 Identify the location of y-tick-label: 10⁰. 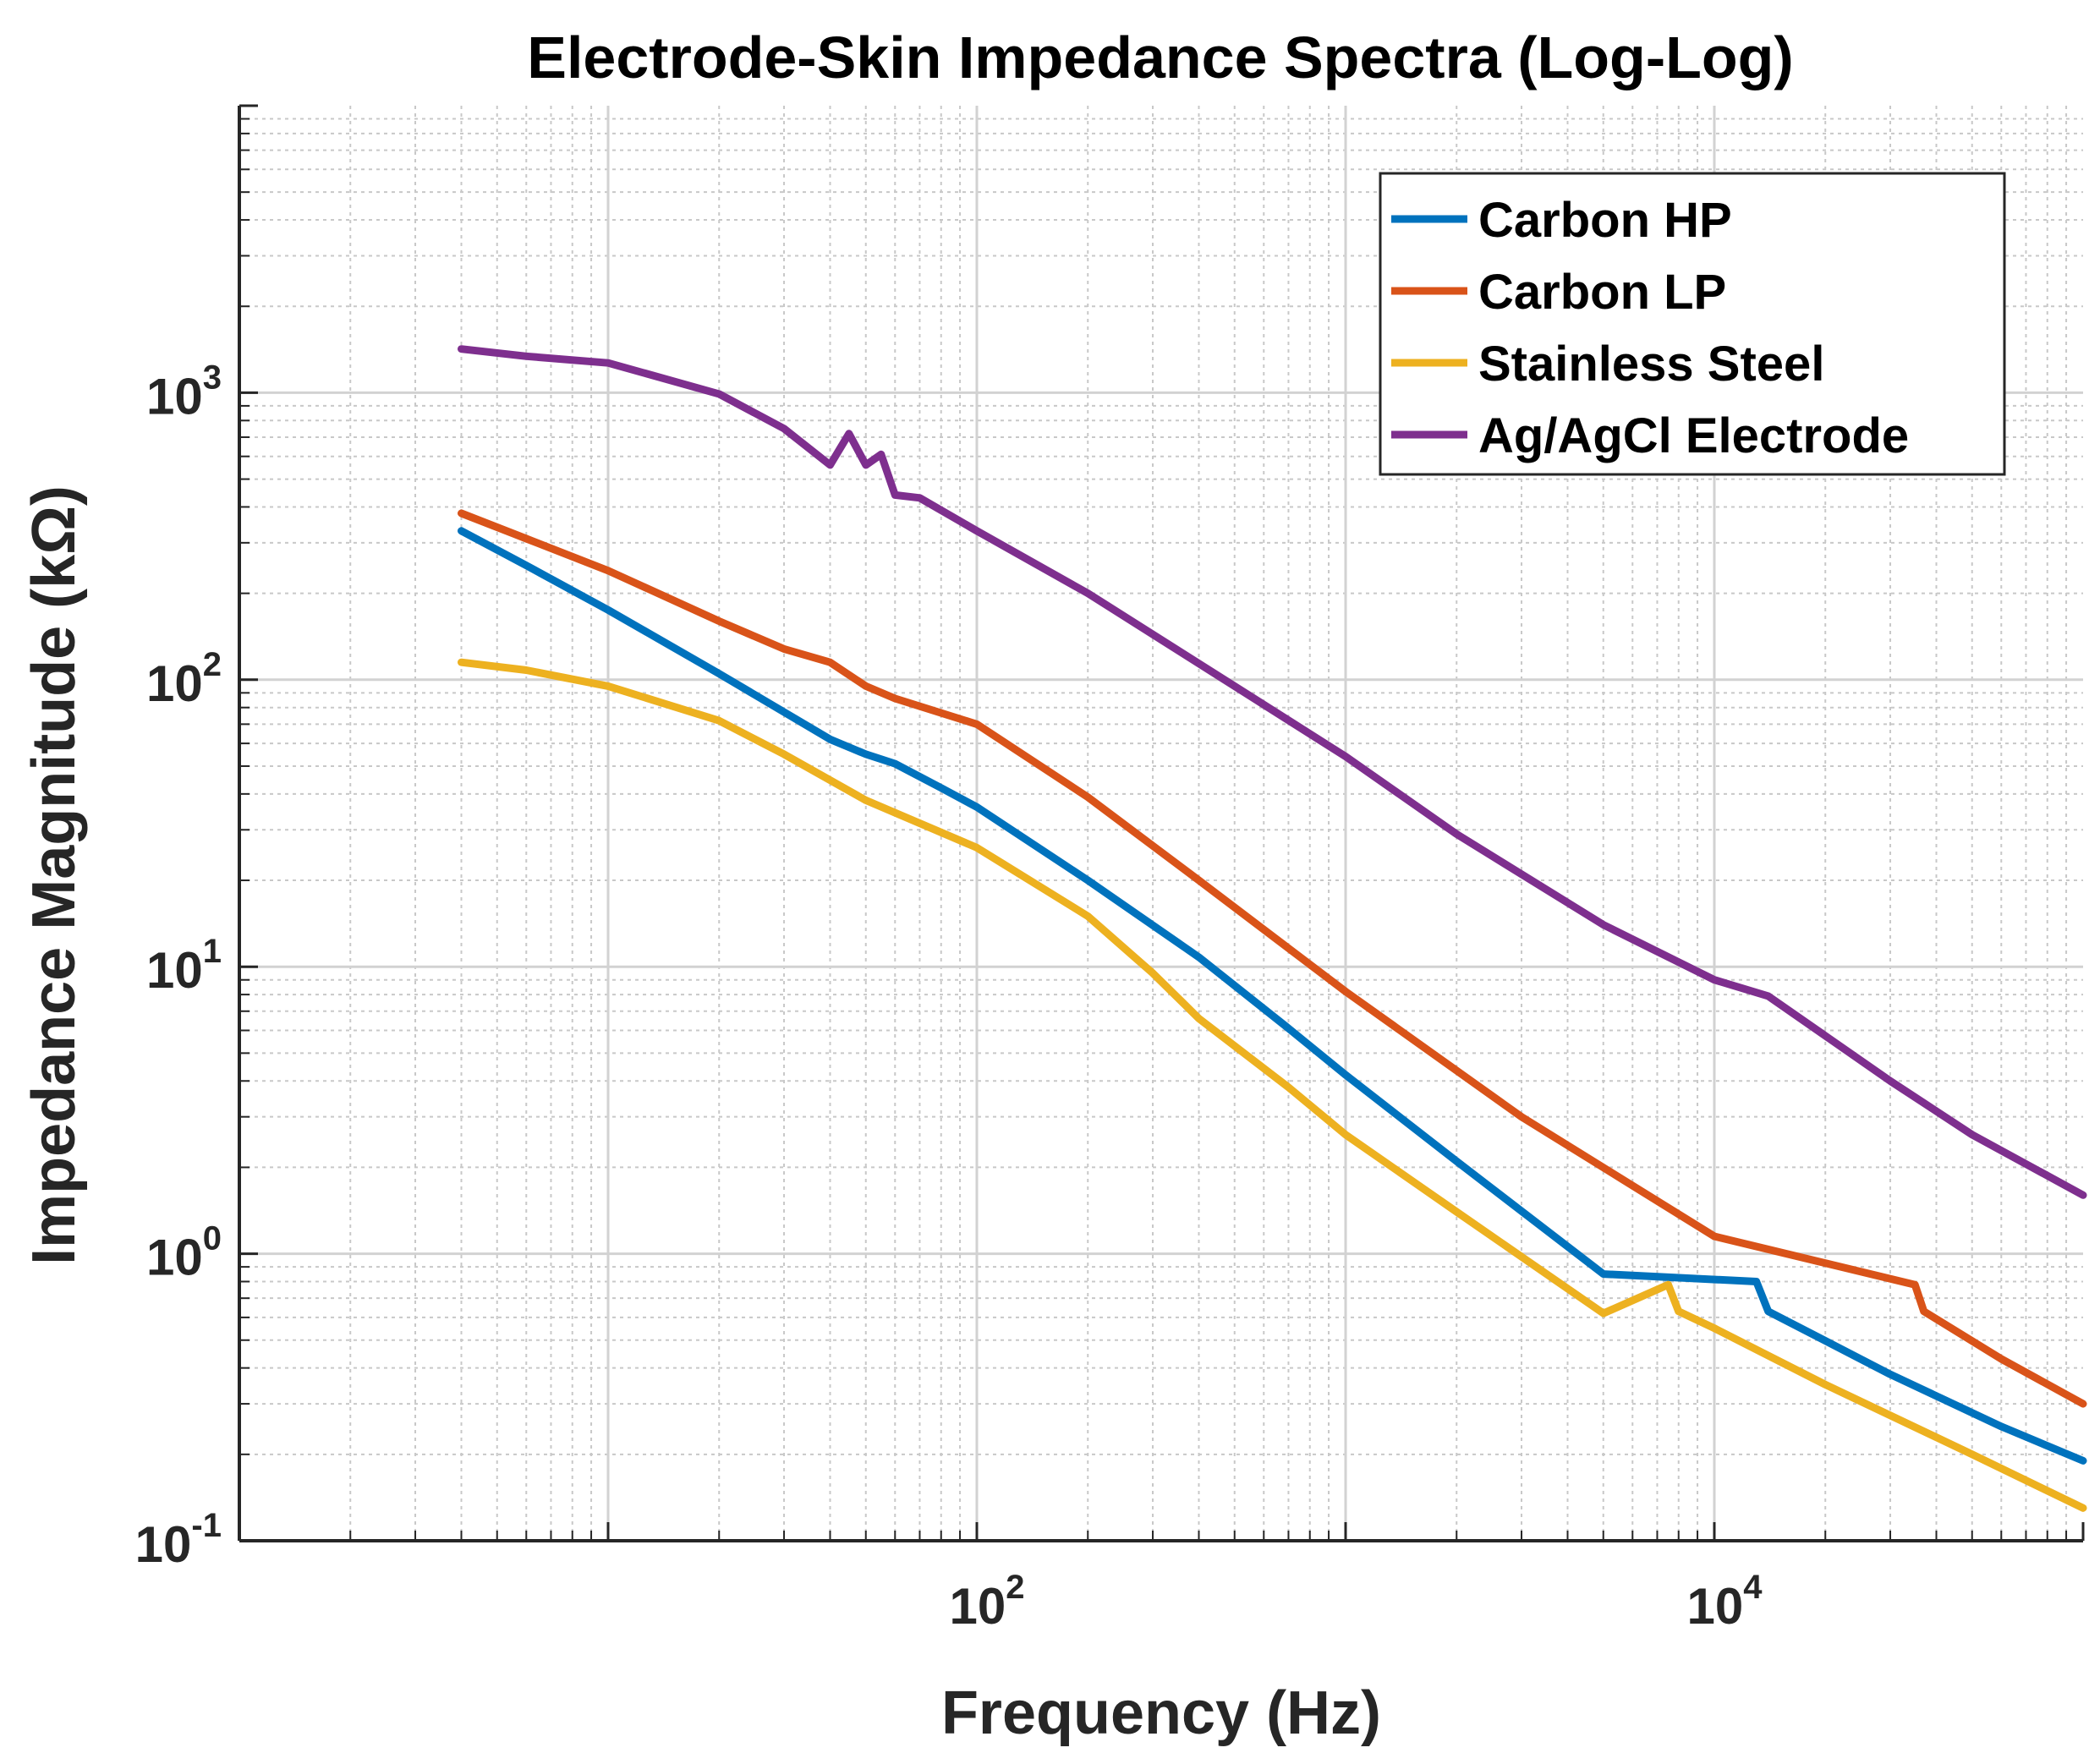
(184, 1253).